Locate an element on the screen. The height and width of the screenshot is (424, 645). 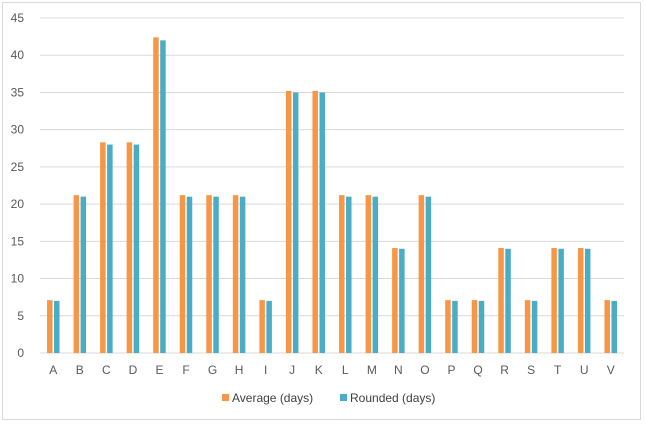
x-tick-label: V is located at coordinates (611, 370).